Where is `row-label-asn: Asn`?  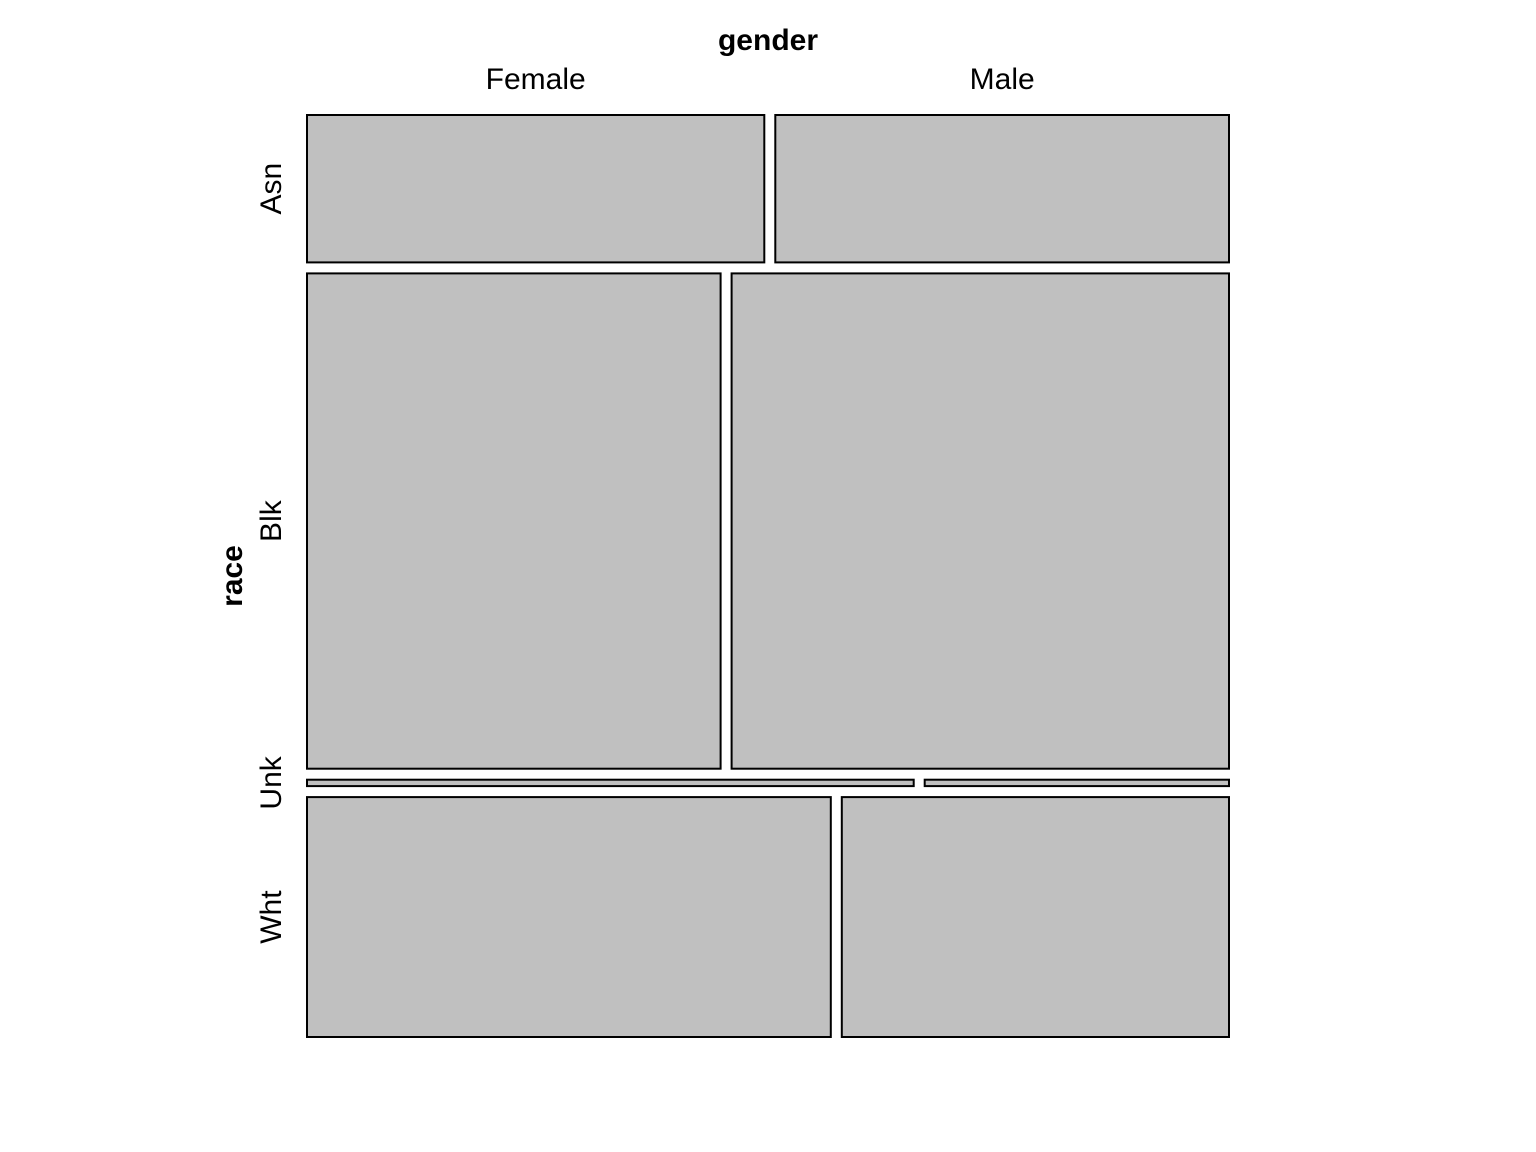 row-label-asn: Asn is located at coordinates (271, 189).